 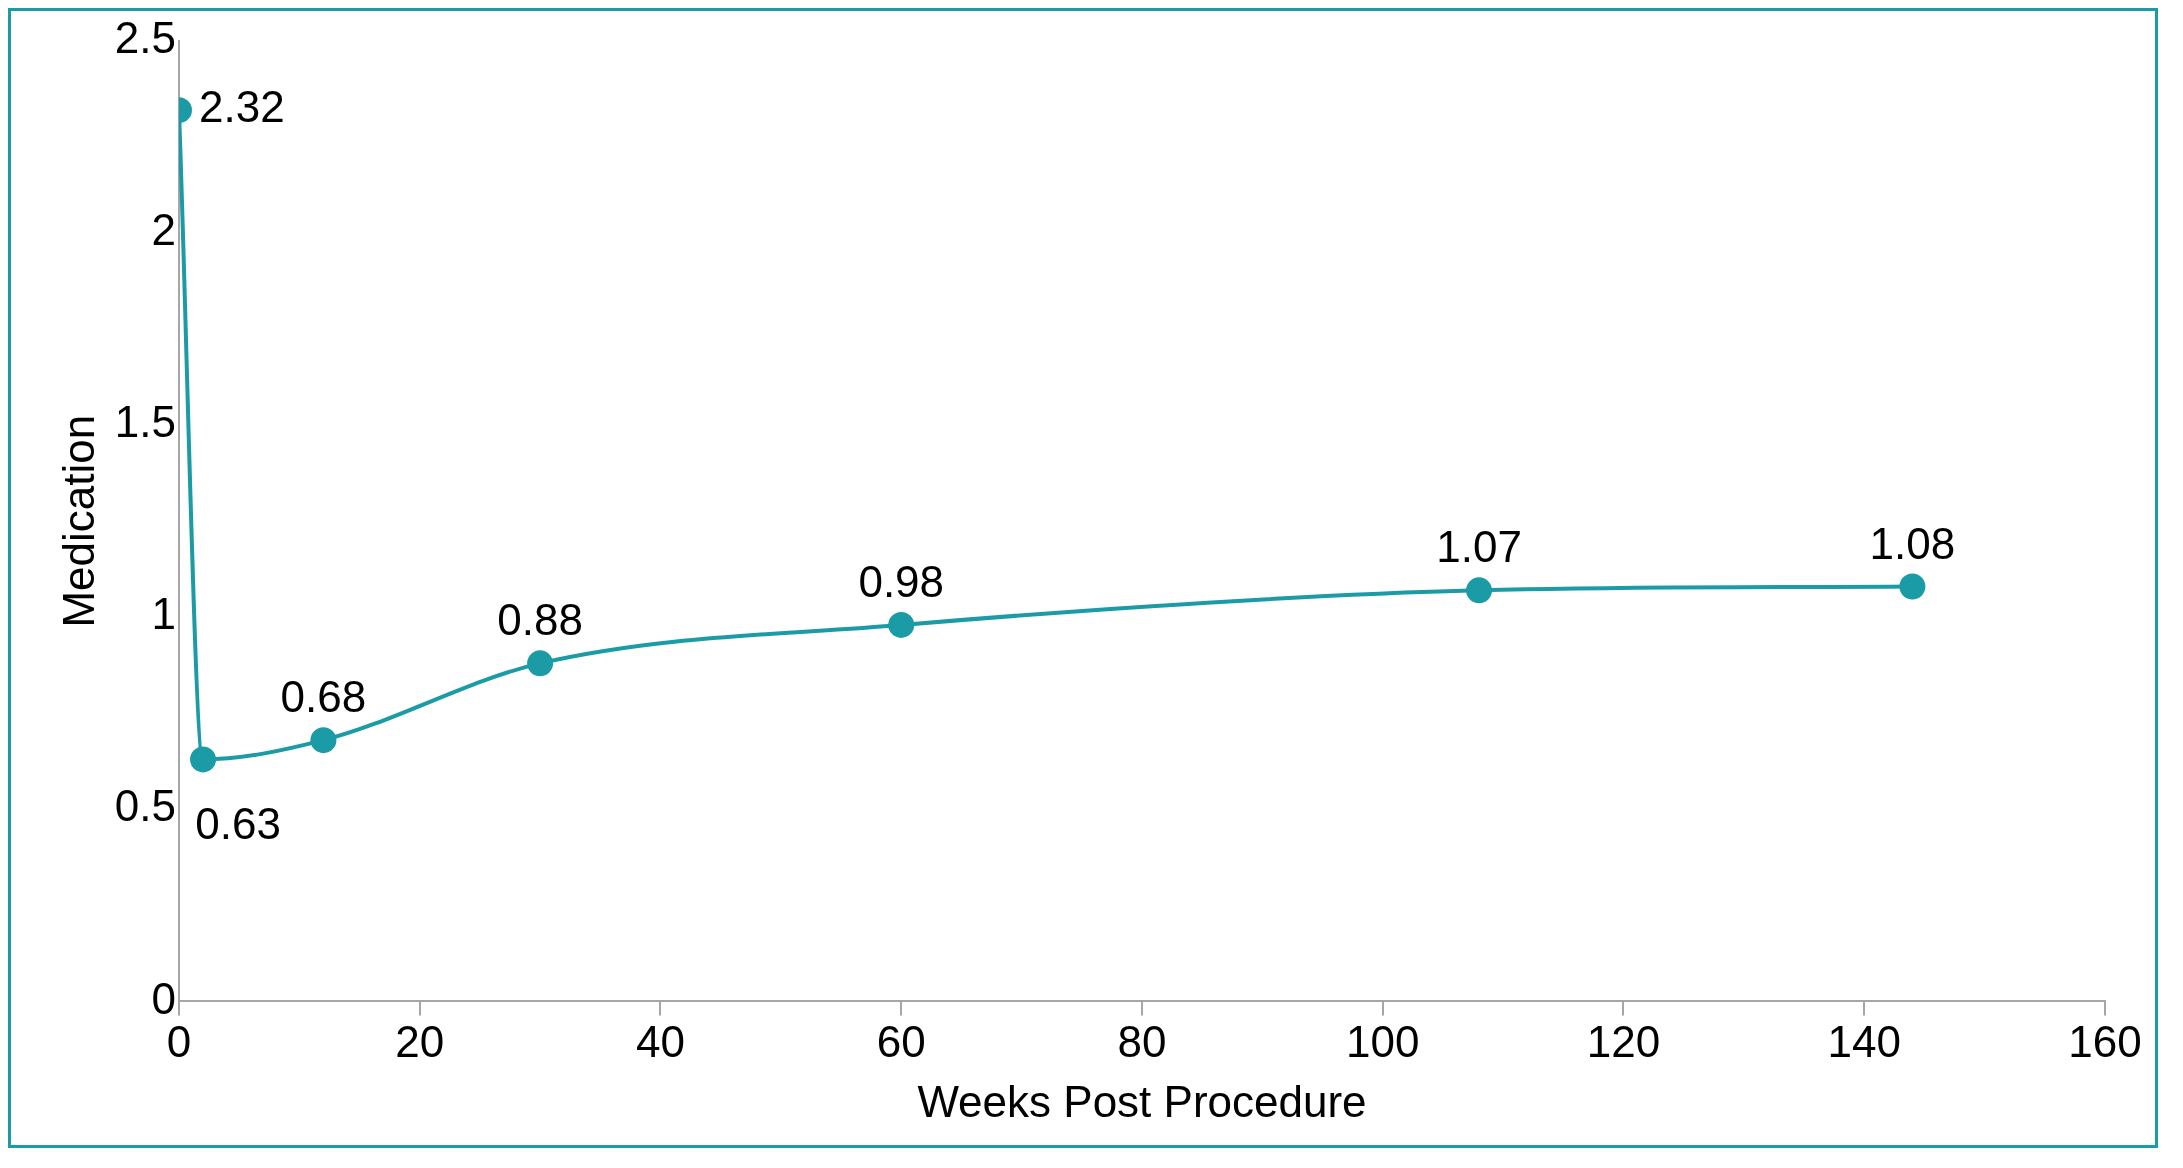 What do you see at coordinates (241, 107) in the screenshot?
I see `data-label: 2.32` at bounding box center [241, 107].